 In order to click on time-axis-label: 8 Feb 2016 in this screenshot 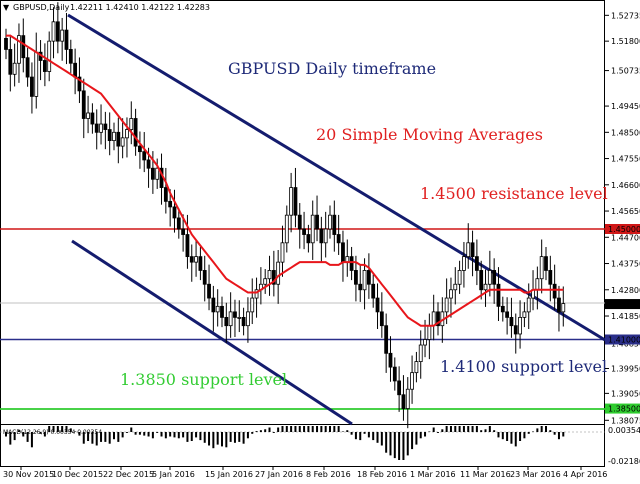, I will do `click(328, 474)`.